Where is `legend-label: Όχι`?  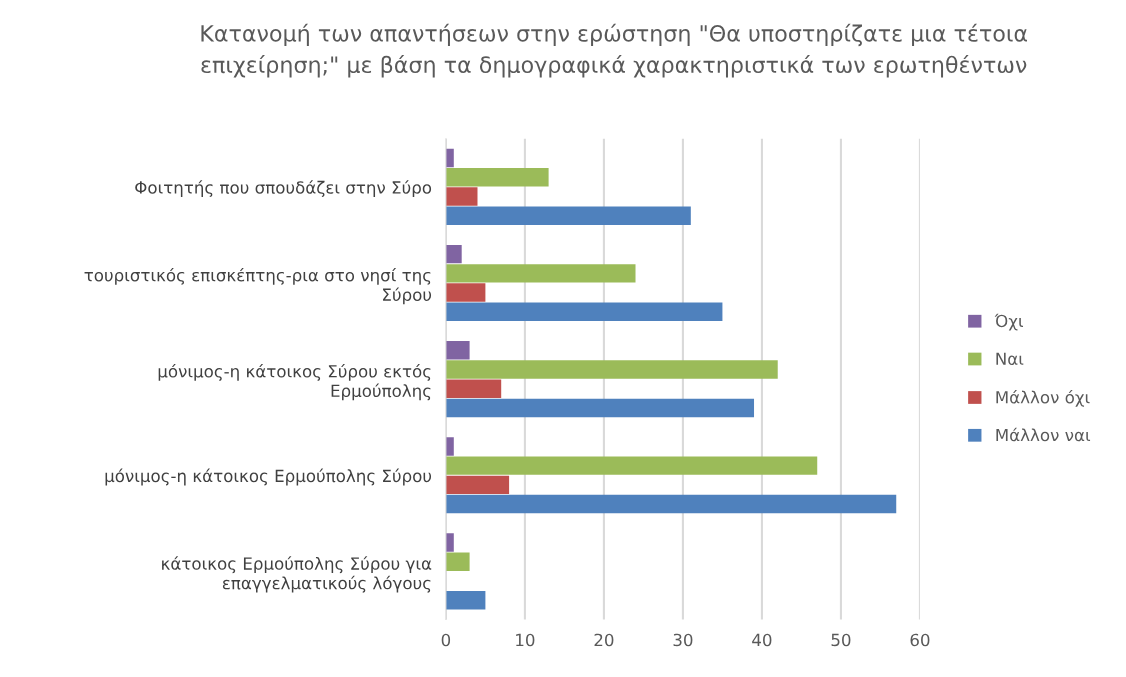
legend-label: Όχι is located at coordinates (1009, 322).